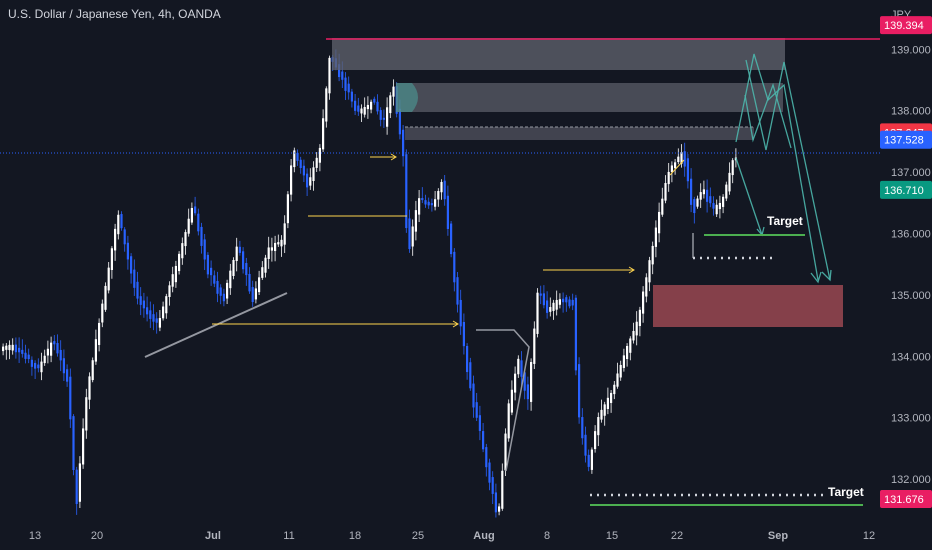 The height and width of the screenshot is (550, 932). I want to click on time-axis: 13 20 Jul 11 18 25 Aug 8 15 22 Sep 12, so click(452, 536).